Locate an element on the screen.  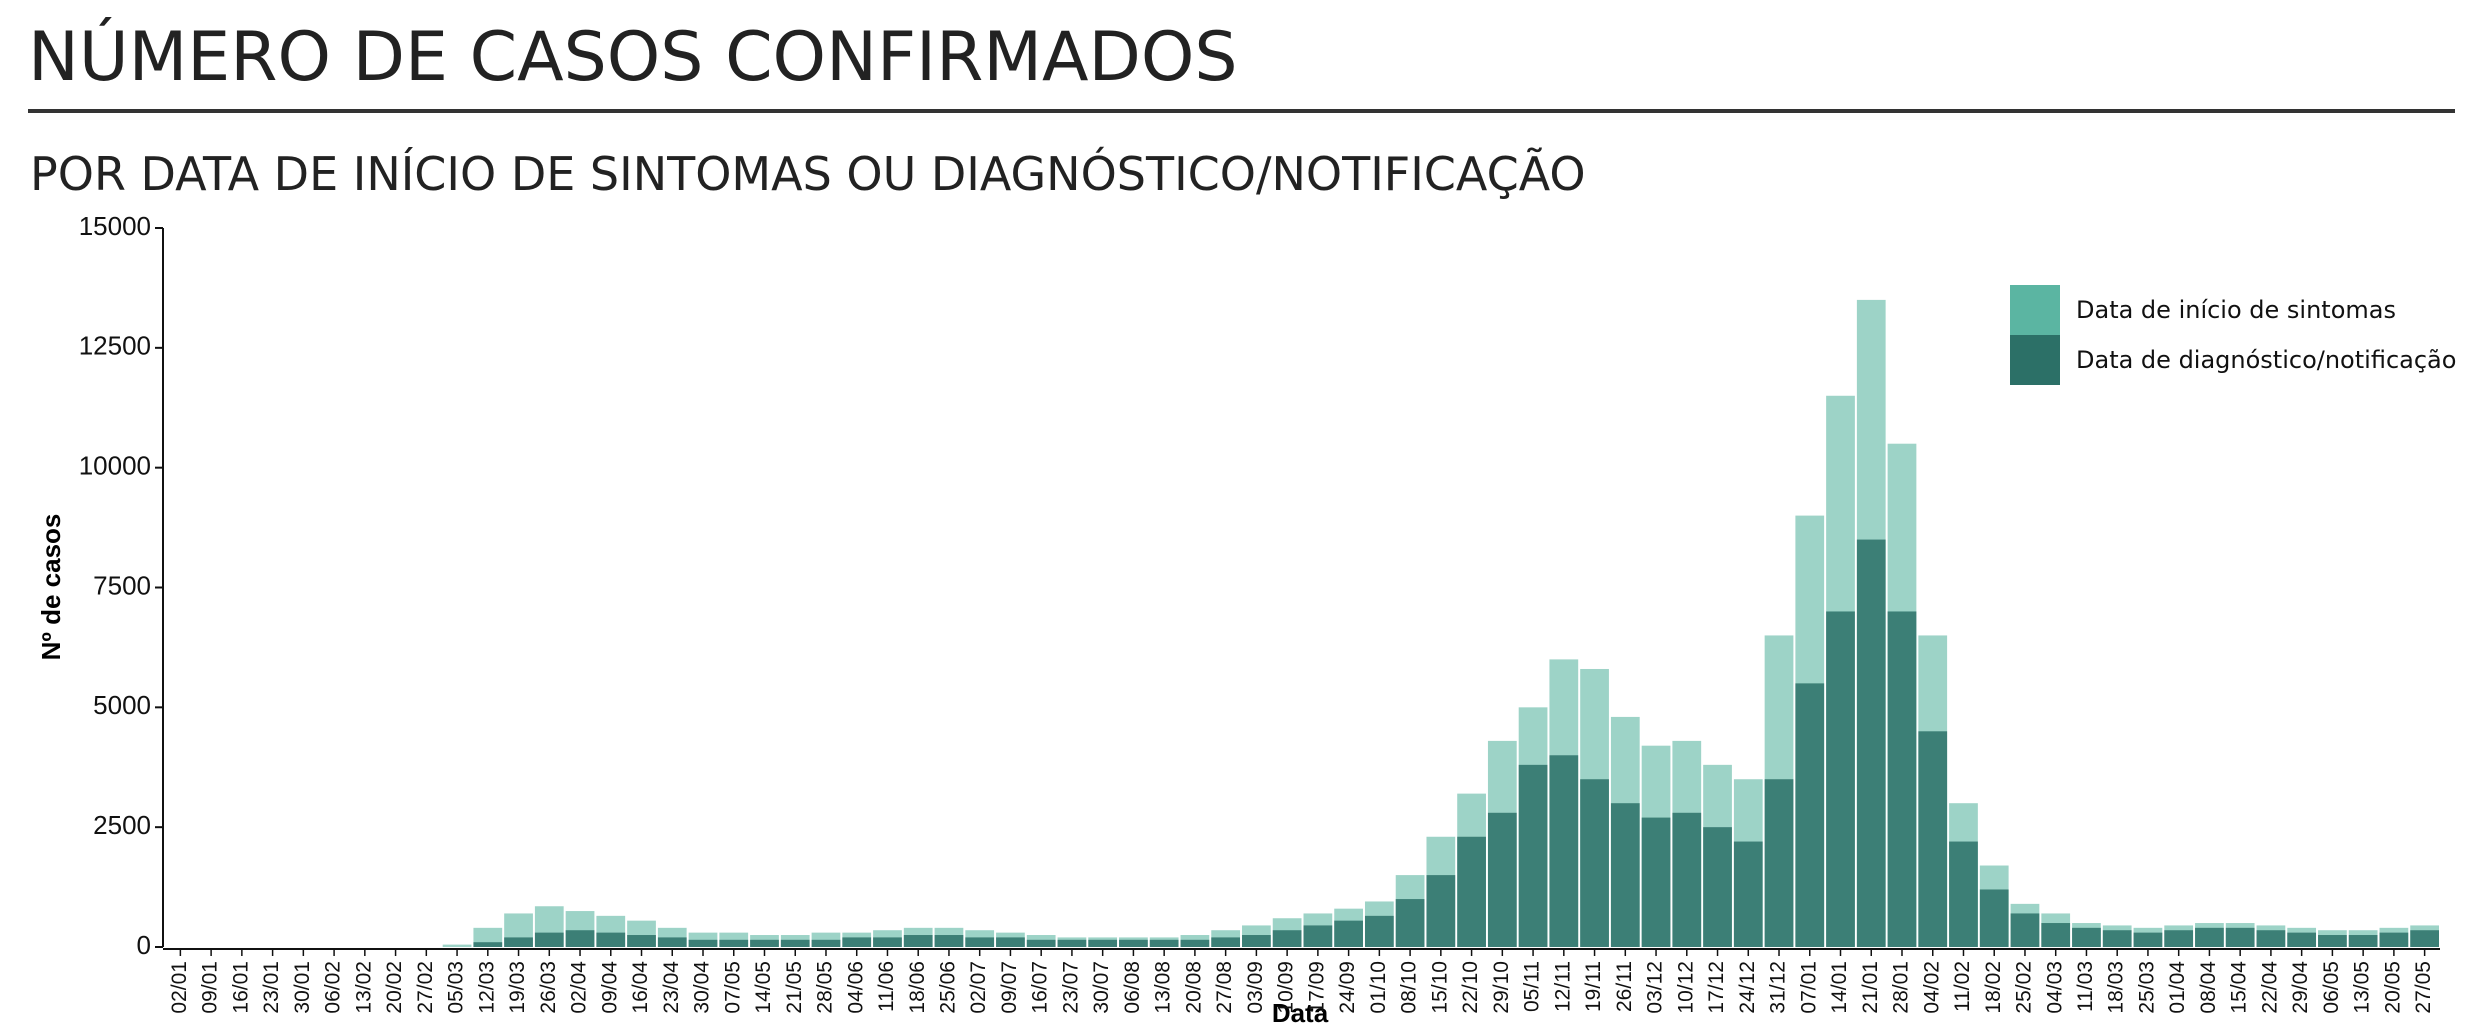
x-tick-label: 30/01 is located at coordinates (302, 987).